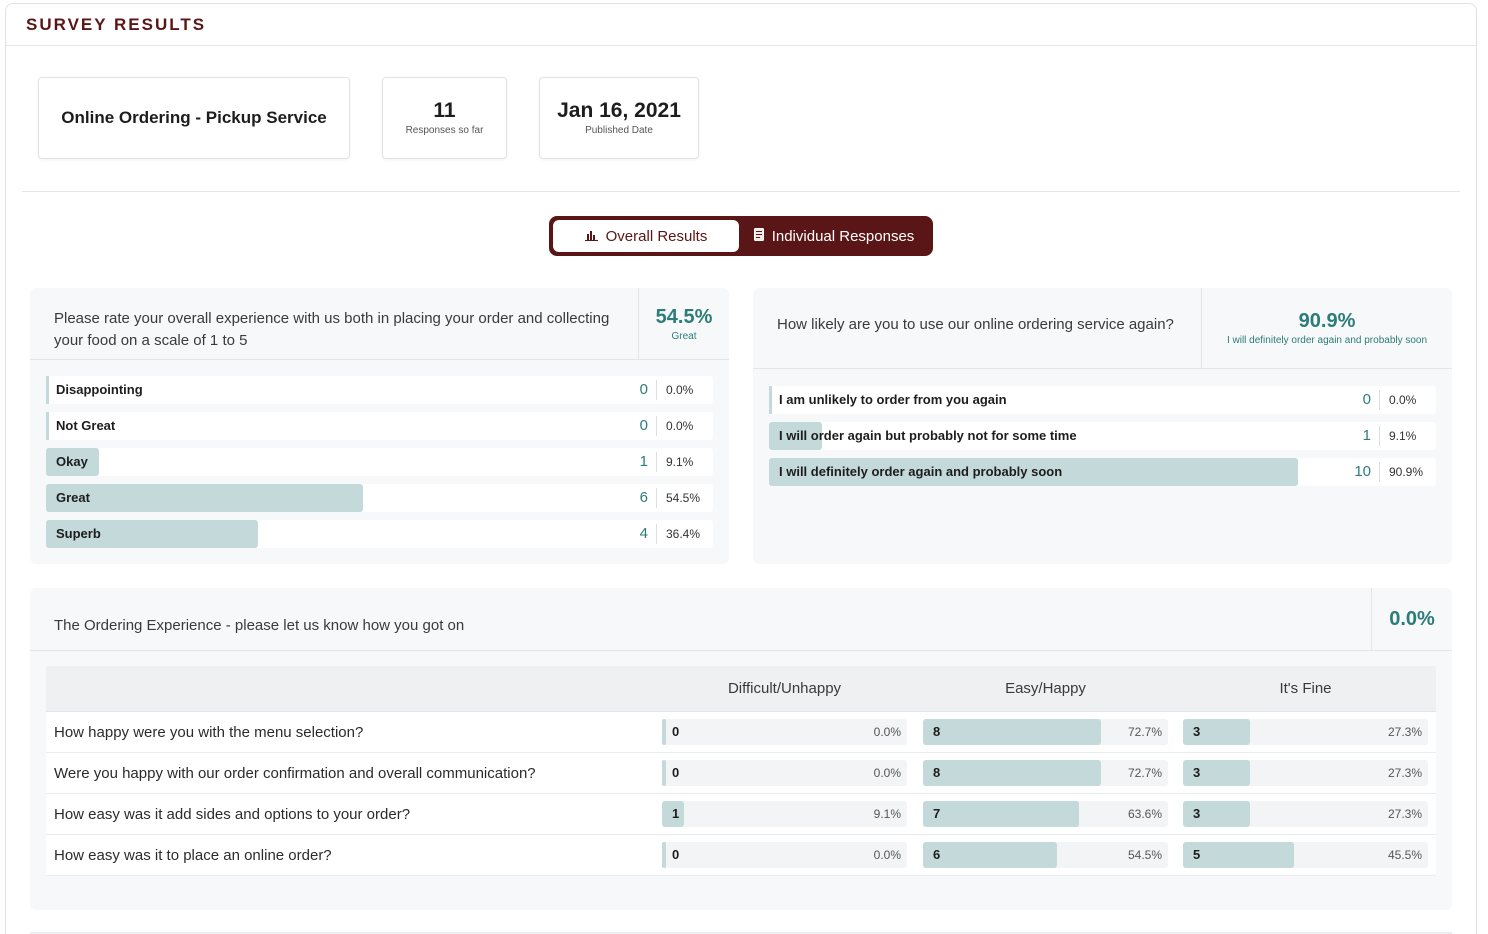 This screenshot has height=934, width=1488. What do you see at coordinates (1327, 321) in the screenshot?
I see `top-percentage: 90.9%` at bounding box center [1327, 321].